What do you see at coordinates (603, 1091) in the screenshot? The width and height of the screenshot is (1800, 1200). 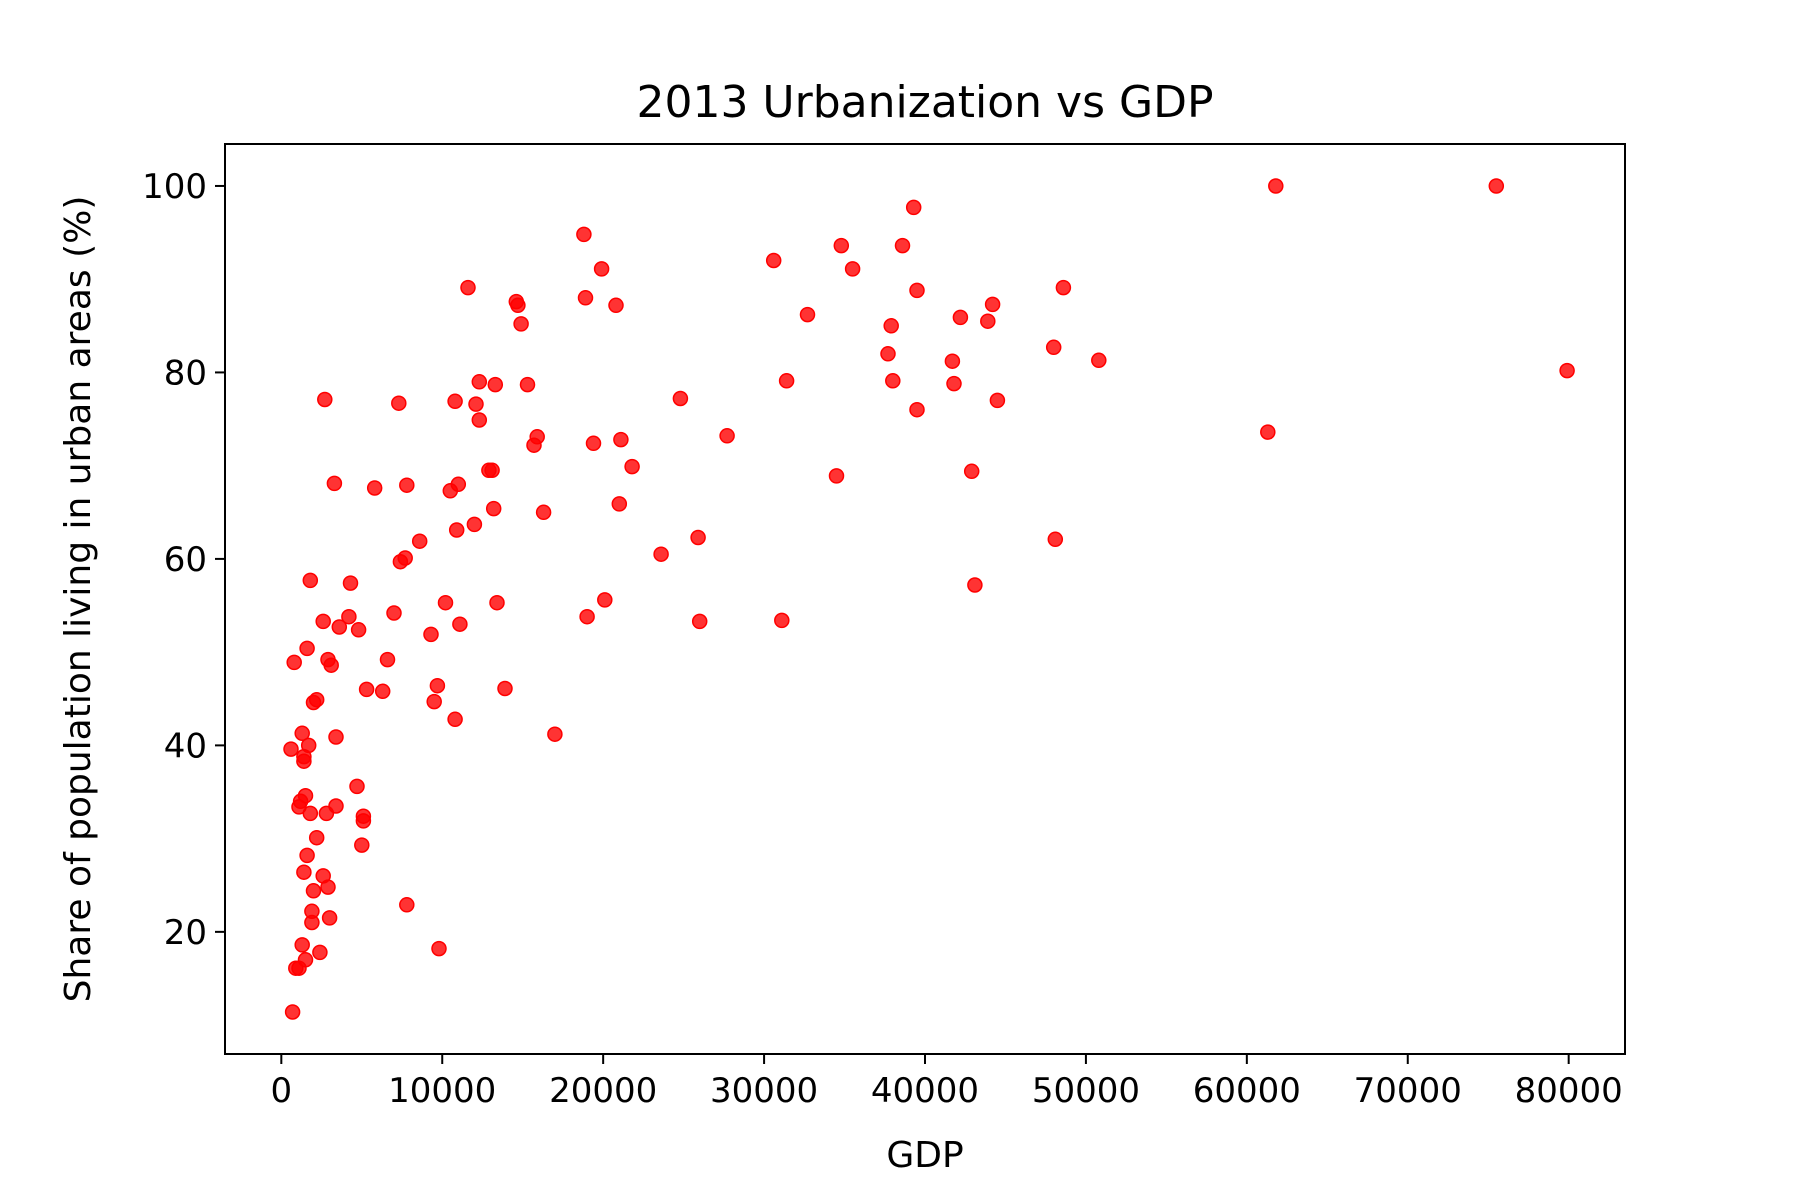 I see `x-tick-label: 20000` at bounding box center [603, 1091].